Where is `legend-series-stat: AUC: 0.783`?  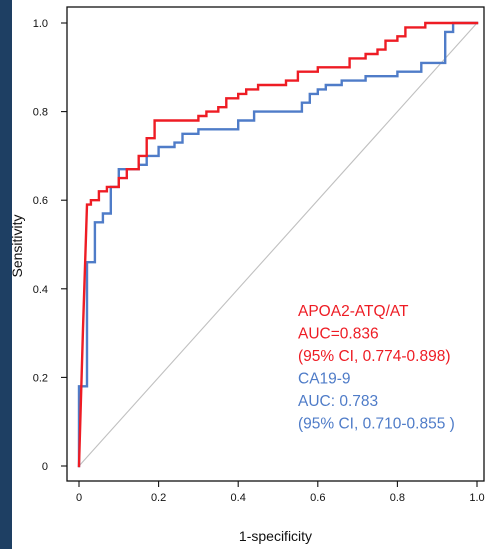
legend-series-stat: AUC: 0.783 is located at coordinates (338, 401).